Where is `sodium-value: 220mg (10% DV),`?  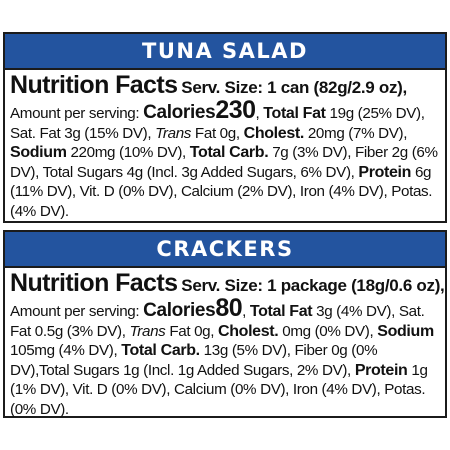
sodium-value: 220mg (10% DV), is located at coordinates (128, 153).